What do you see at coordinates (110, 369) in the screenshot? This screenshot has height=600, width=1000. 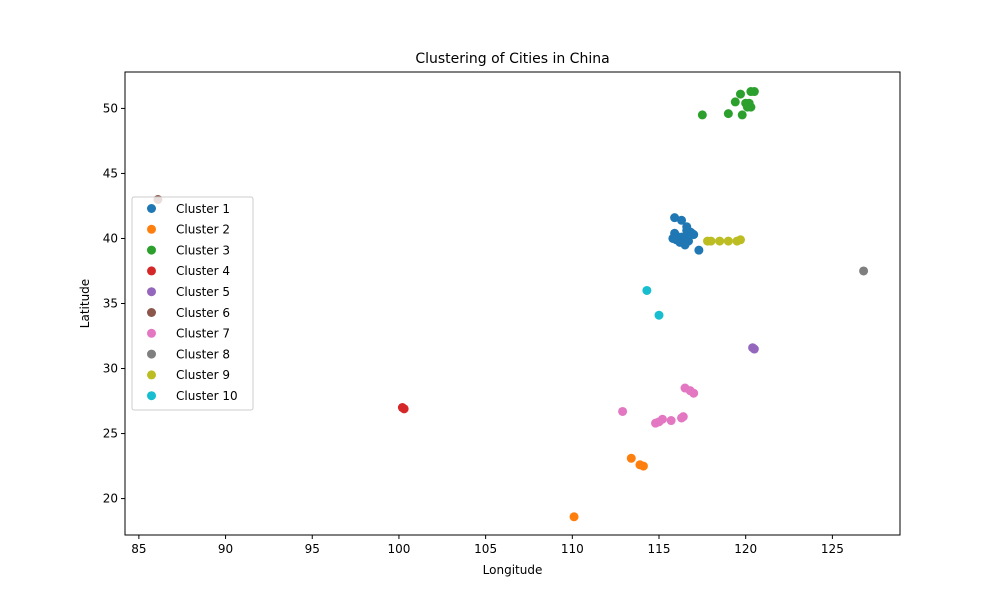 I see `y-tick-label: 30` at bounding box center [110, 369].